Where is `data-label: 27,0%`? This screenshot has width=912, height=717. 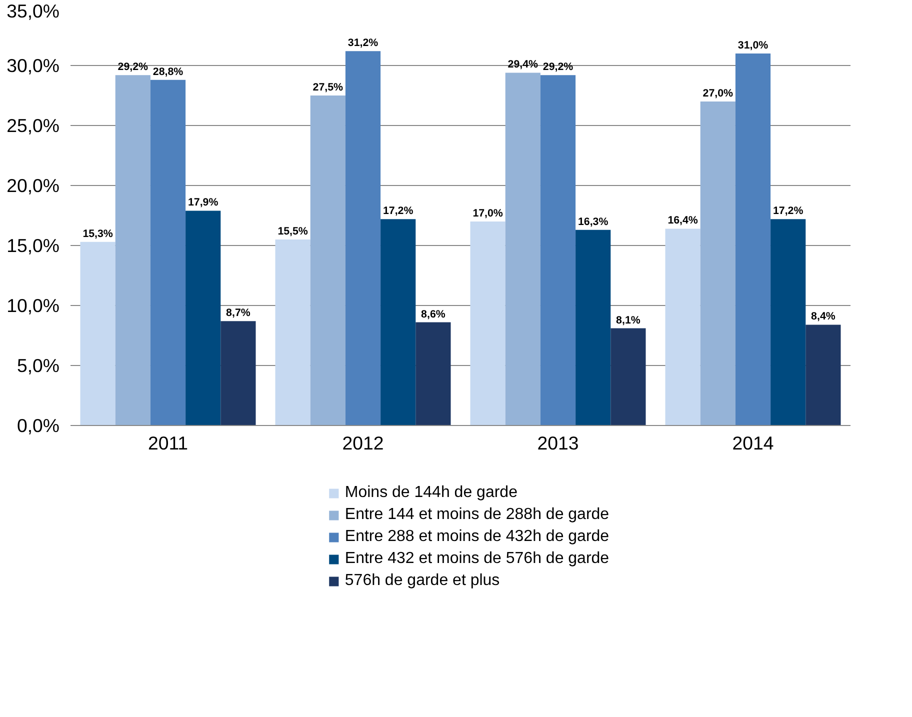 data-label: 27,0% is located at coordinates (718, 94).